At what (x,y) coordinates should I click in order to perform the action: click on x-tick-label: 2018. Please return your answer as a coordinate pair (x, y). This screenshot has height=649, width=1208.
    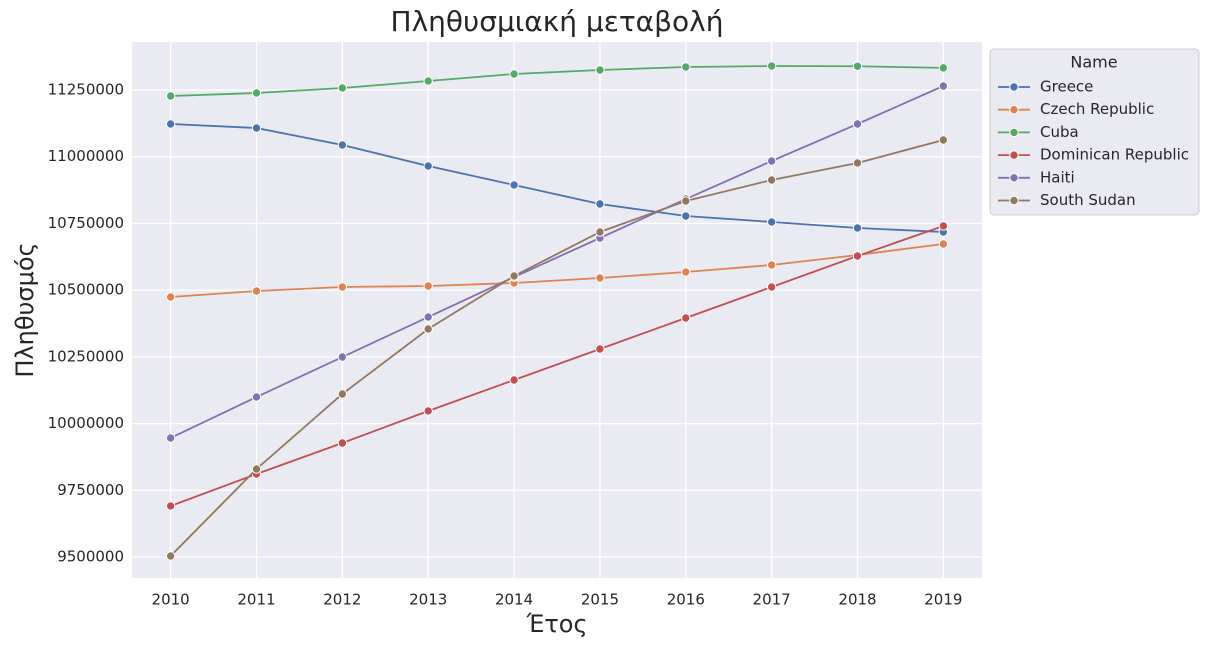
    Looking at the image, I should click on (857, 600).